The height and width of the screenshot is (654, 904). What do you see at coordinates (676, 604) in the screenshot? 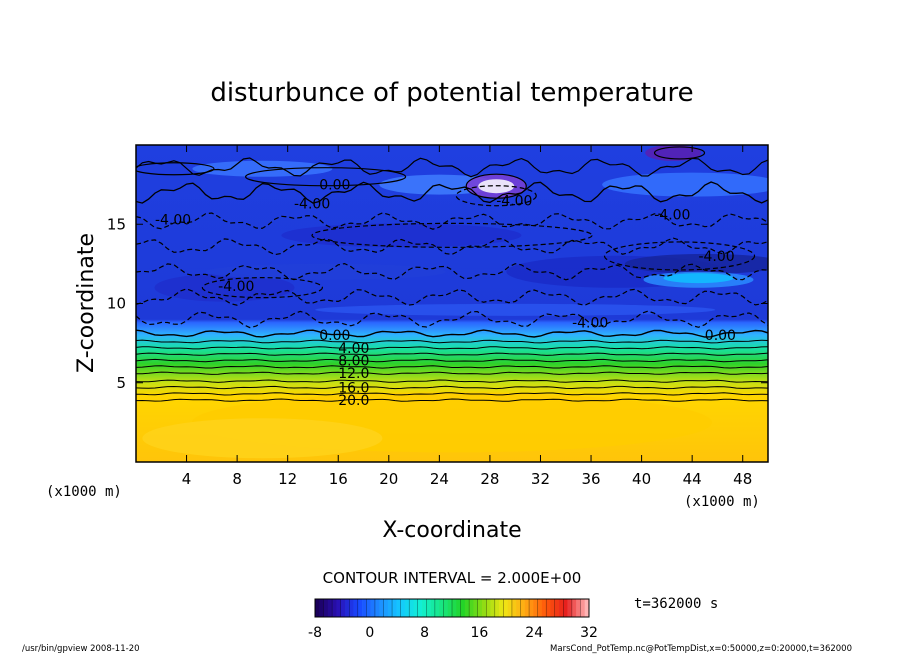
I see `time-label: t=362000 s` at bounding box center [676, 604].